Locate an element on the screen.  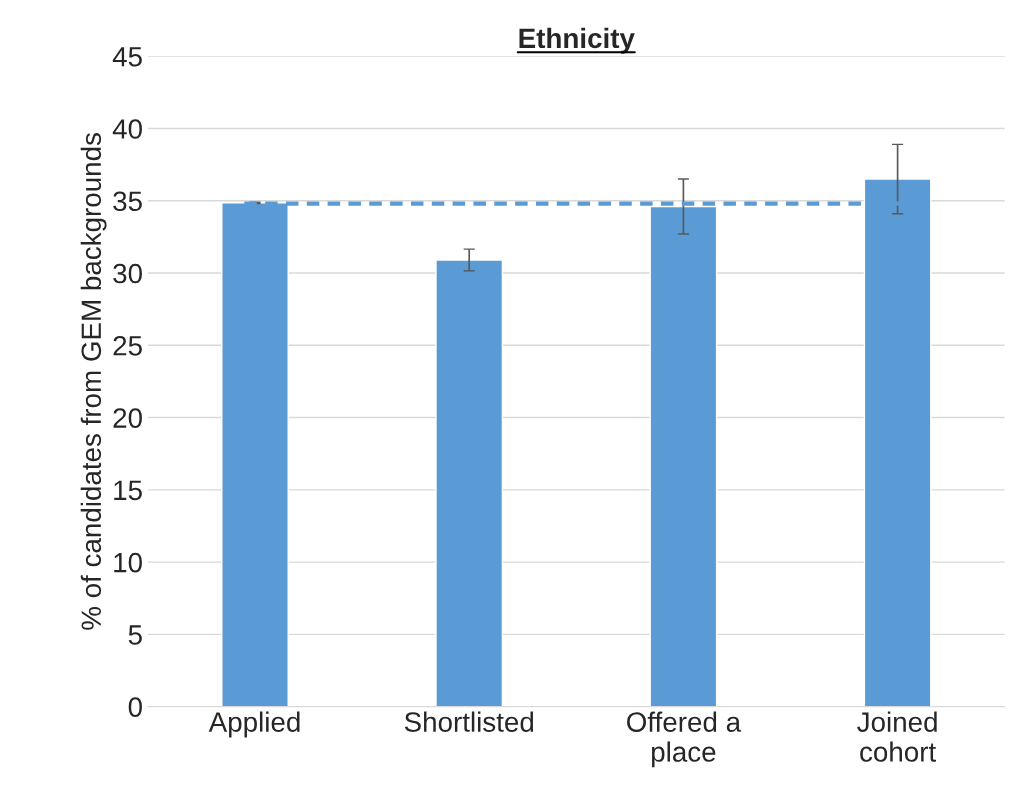
chart-title: Ethnicity is located at coordinates (577, 40).